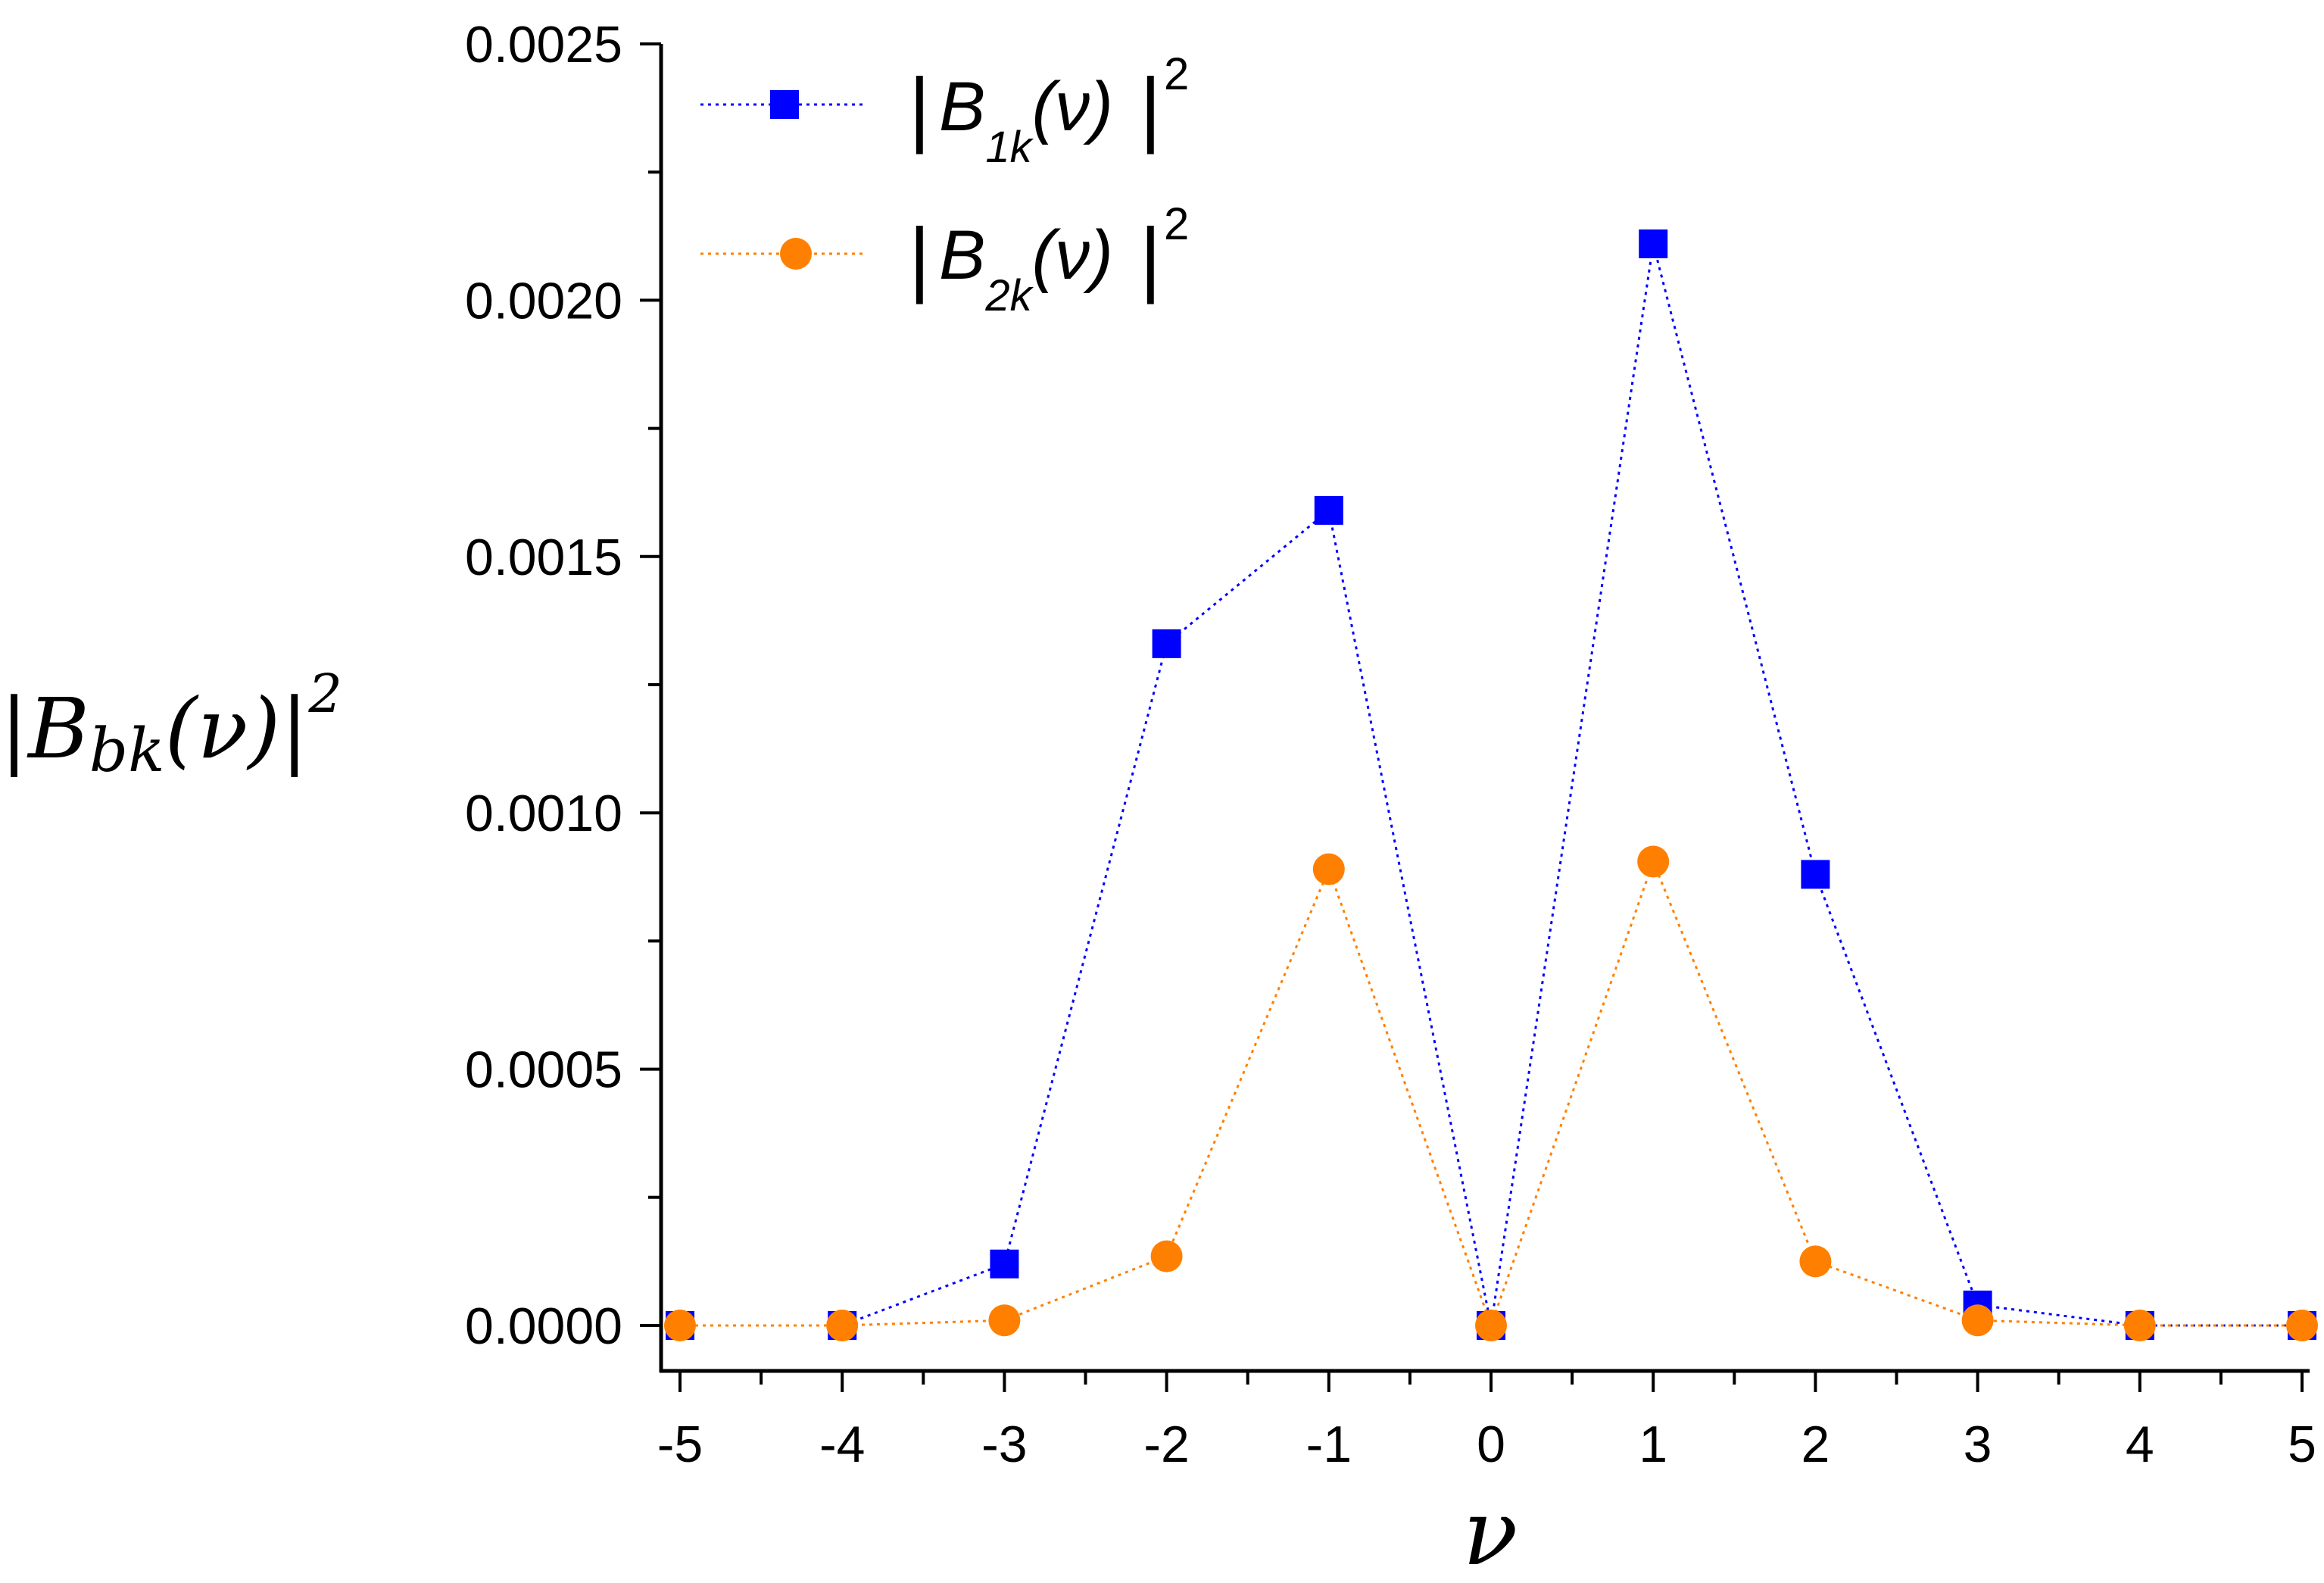 This screenshot has height=1583, width=2324. I want to click on y-tick-label: 0.0005, so click(543, 1070).